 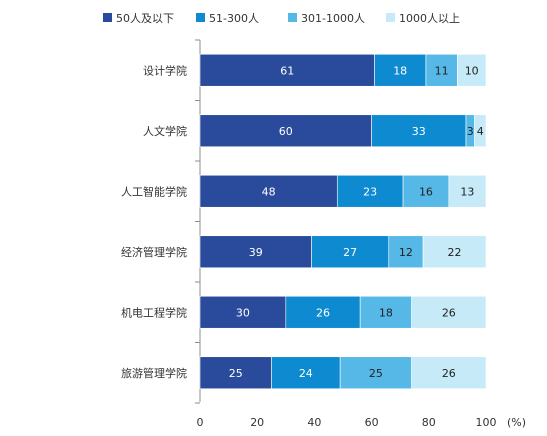 I want to click on x-tick-label: 100, so click(x=486, y=422).